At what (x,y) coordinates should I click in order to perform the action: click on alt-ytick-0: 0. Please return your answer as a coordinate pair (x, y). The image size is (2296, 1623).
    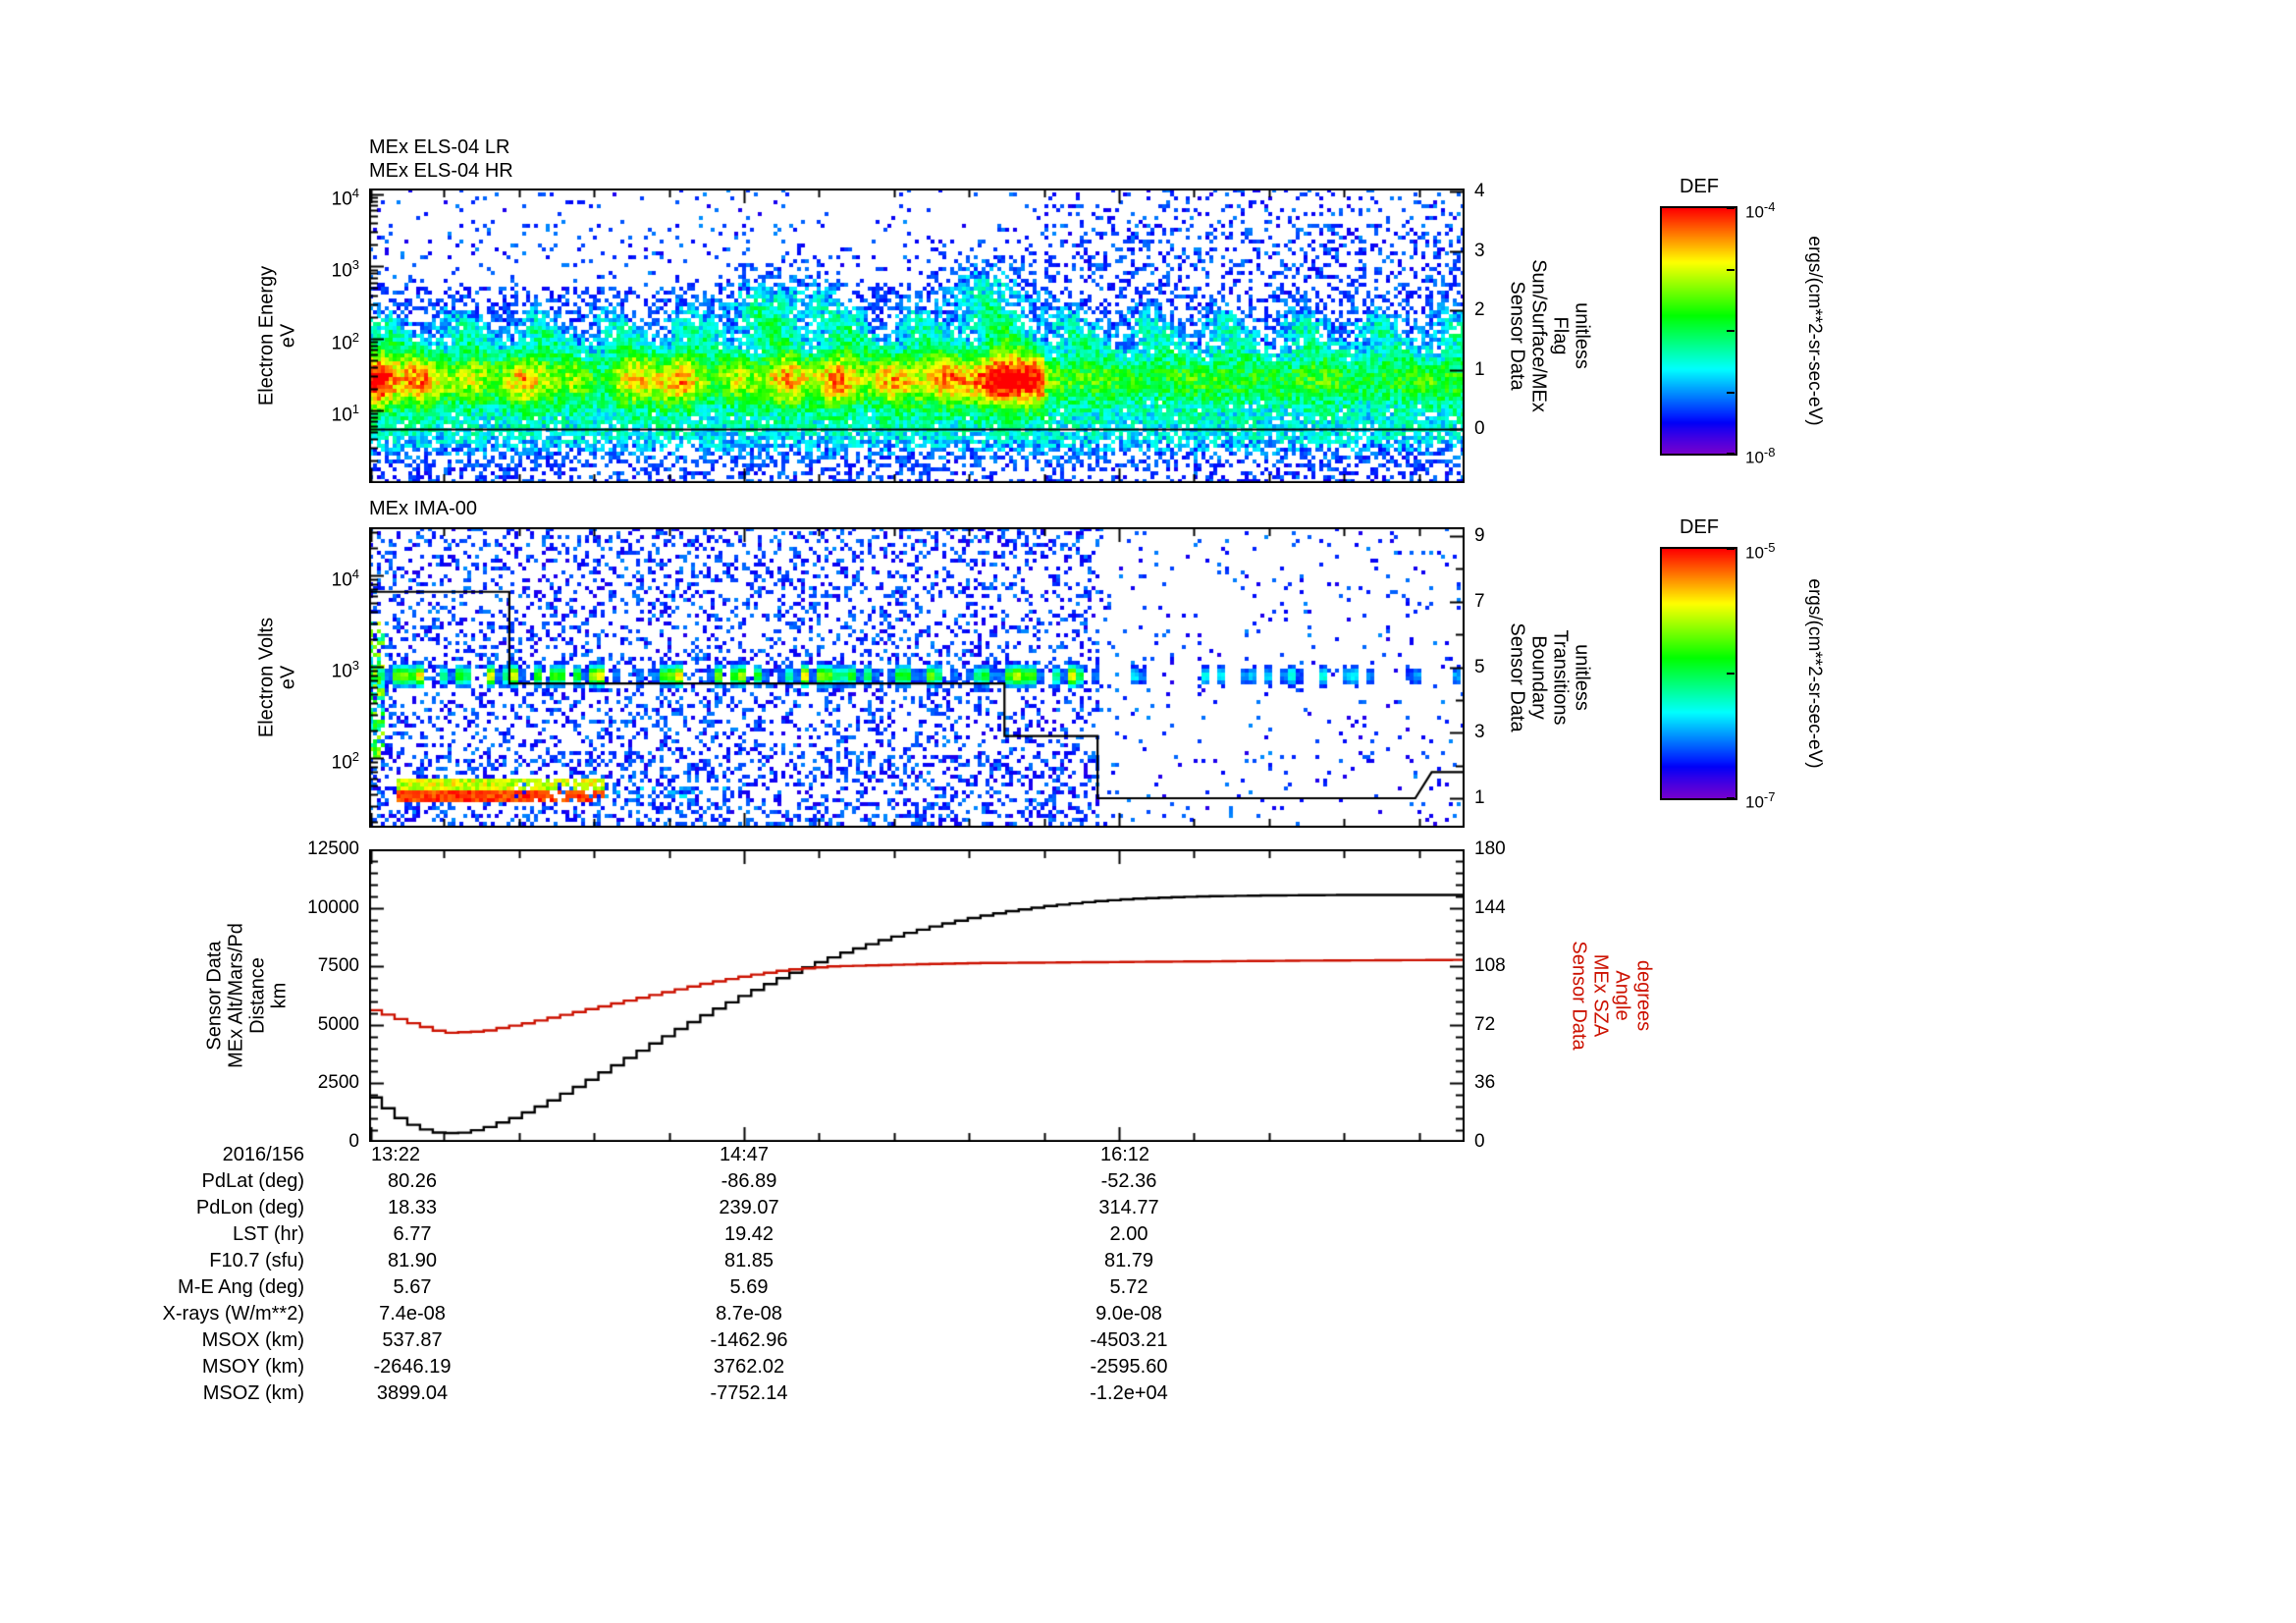
    Looking at the image, I should click on (354, 1141).